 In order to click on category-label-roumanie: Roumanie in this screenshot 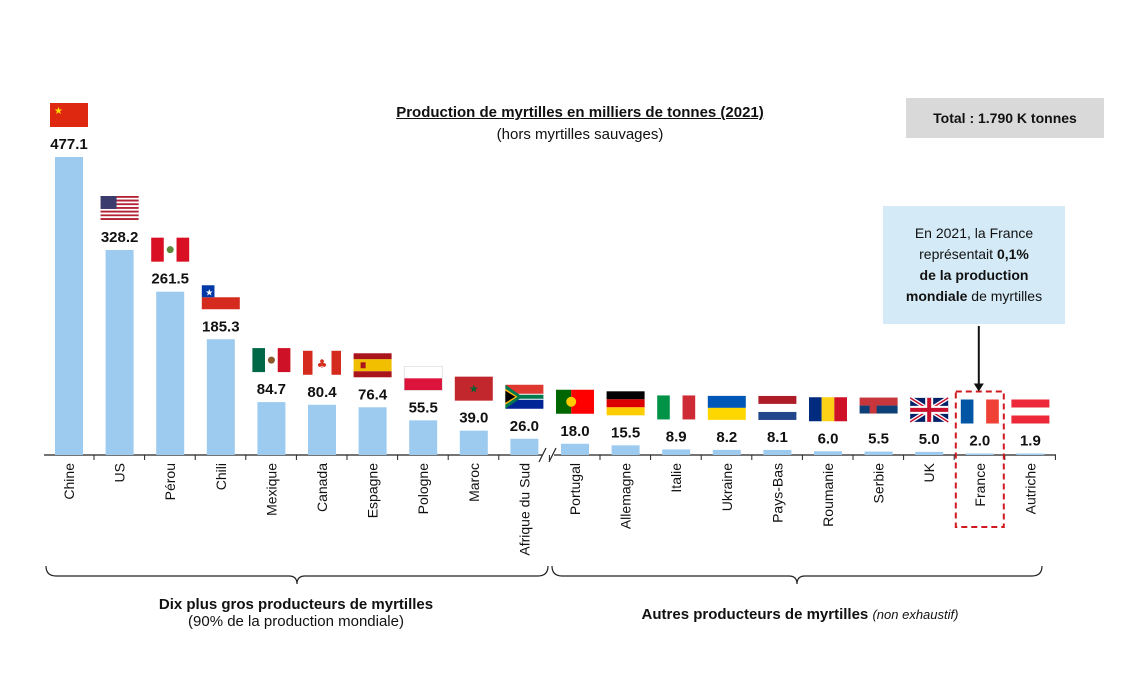, I will do `click(828, 495)`.